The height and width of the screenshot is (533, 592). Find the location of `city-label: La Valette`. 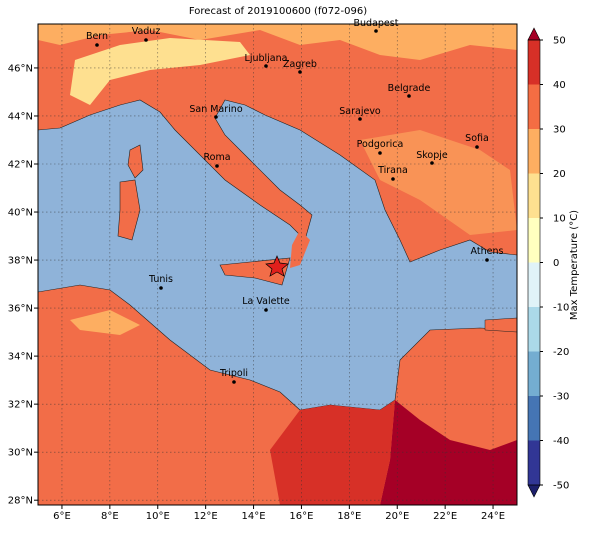

city-label: La Valette is located at coordinates (266, 301).